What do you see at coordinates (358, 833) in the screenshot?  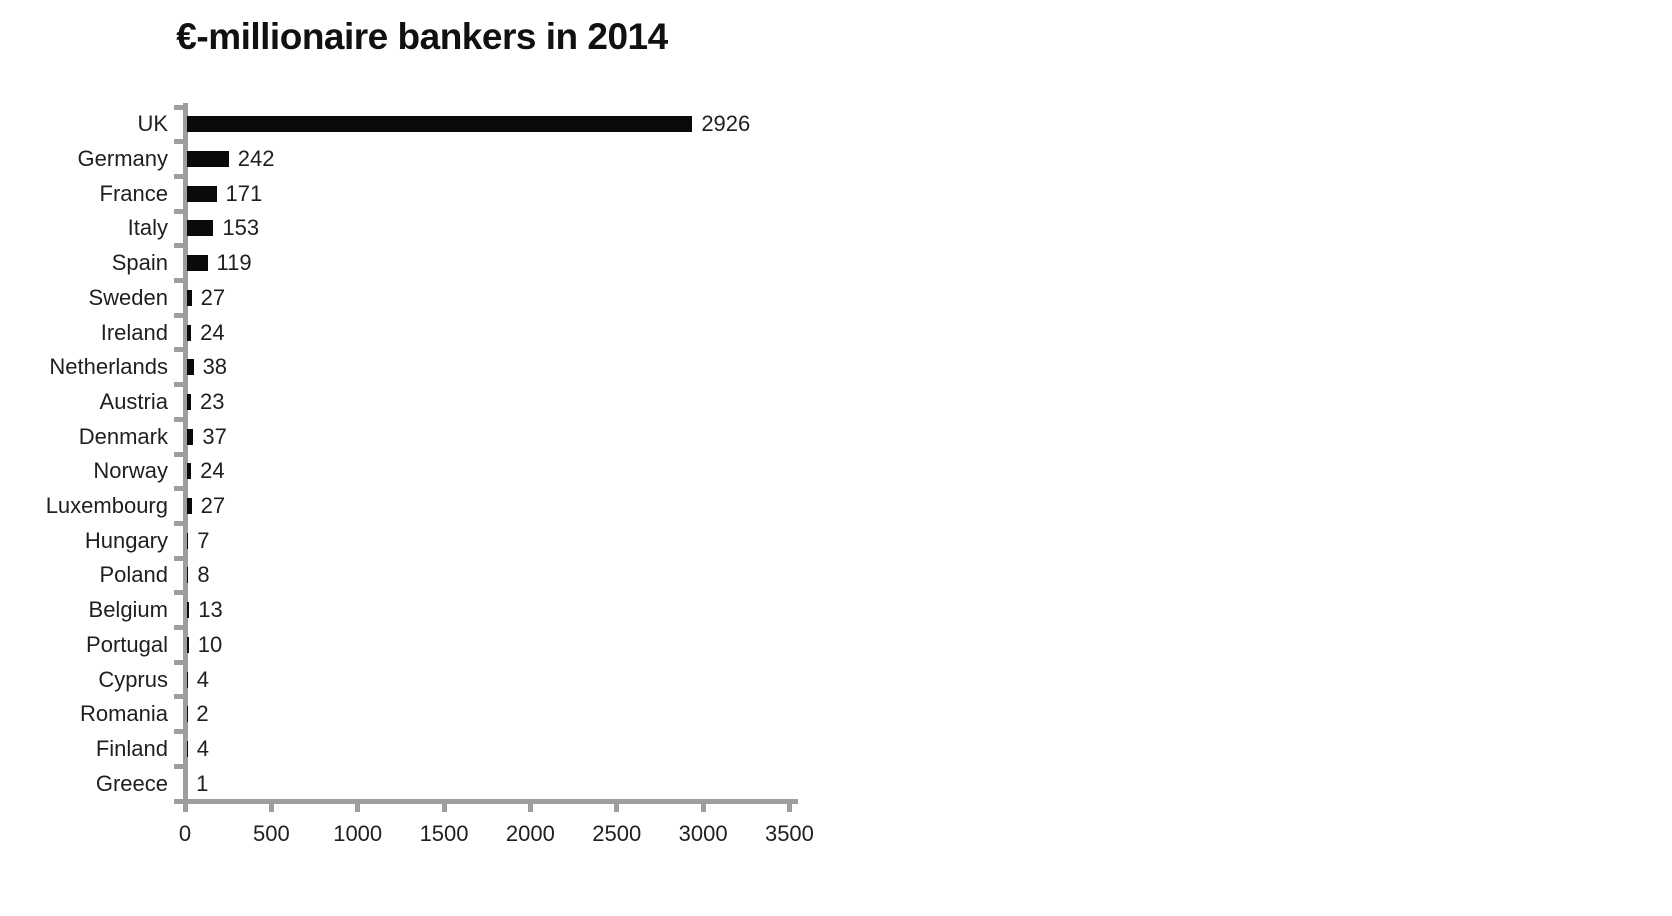 I see `x-axis-tick-label: 1000` at bounding box center [358, 833].